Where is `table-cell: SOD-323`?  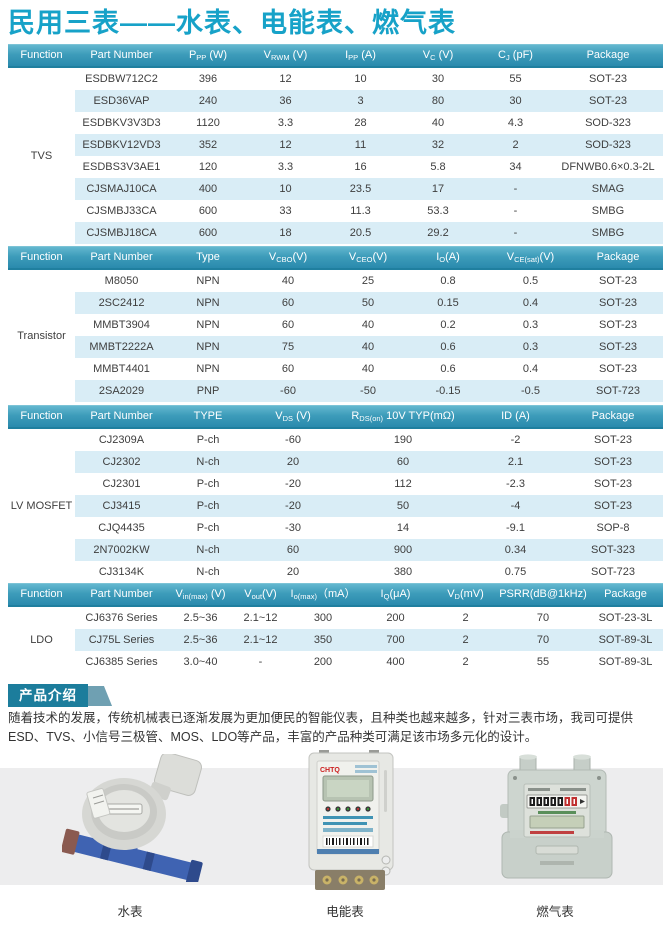
table-cell: SOD-323 is located at coordinates (608, 145).